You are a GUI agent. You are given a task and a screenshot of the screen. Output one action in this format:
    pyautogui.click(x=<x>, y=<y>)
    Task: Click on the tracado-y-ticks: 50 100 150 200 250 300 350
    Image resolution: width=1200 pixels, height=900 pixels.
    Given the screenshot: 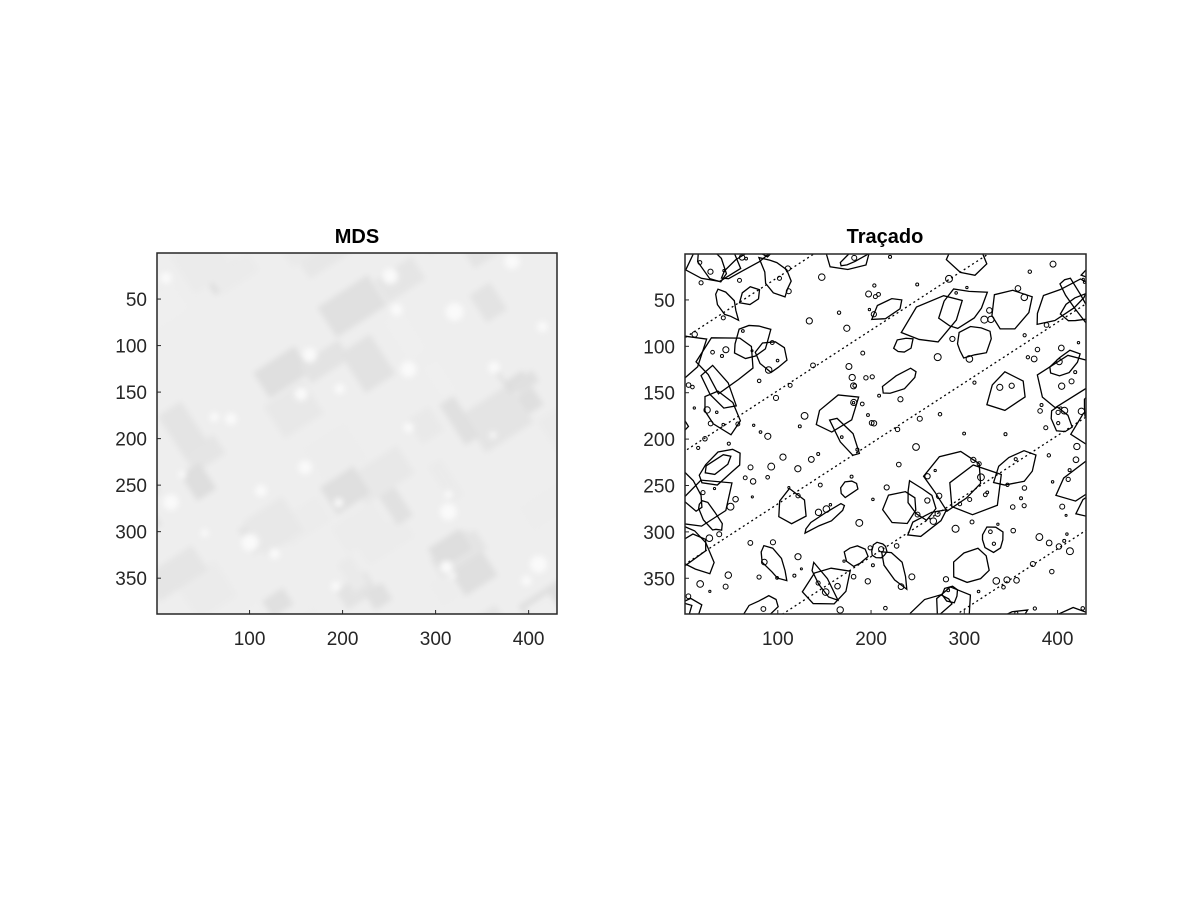 What is the action you would take?
    pyautogui.click(x=659, y=440)
    